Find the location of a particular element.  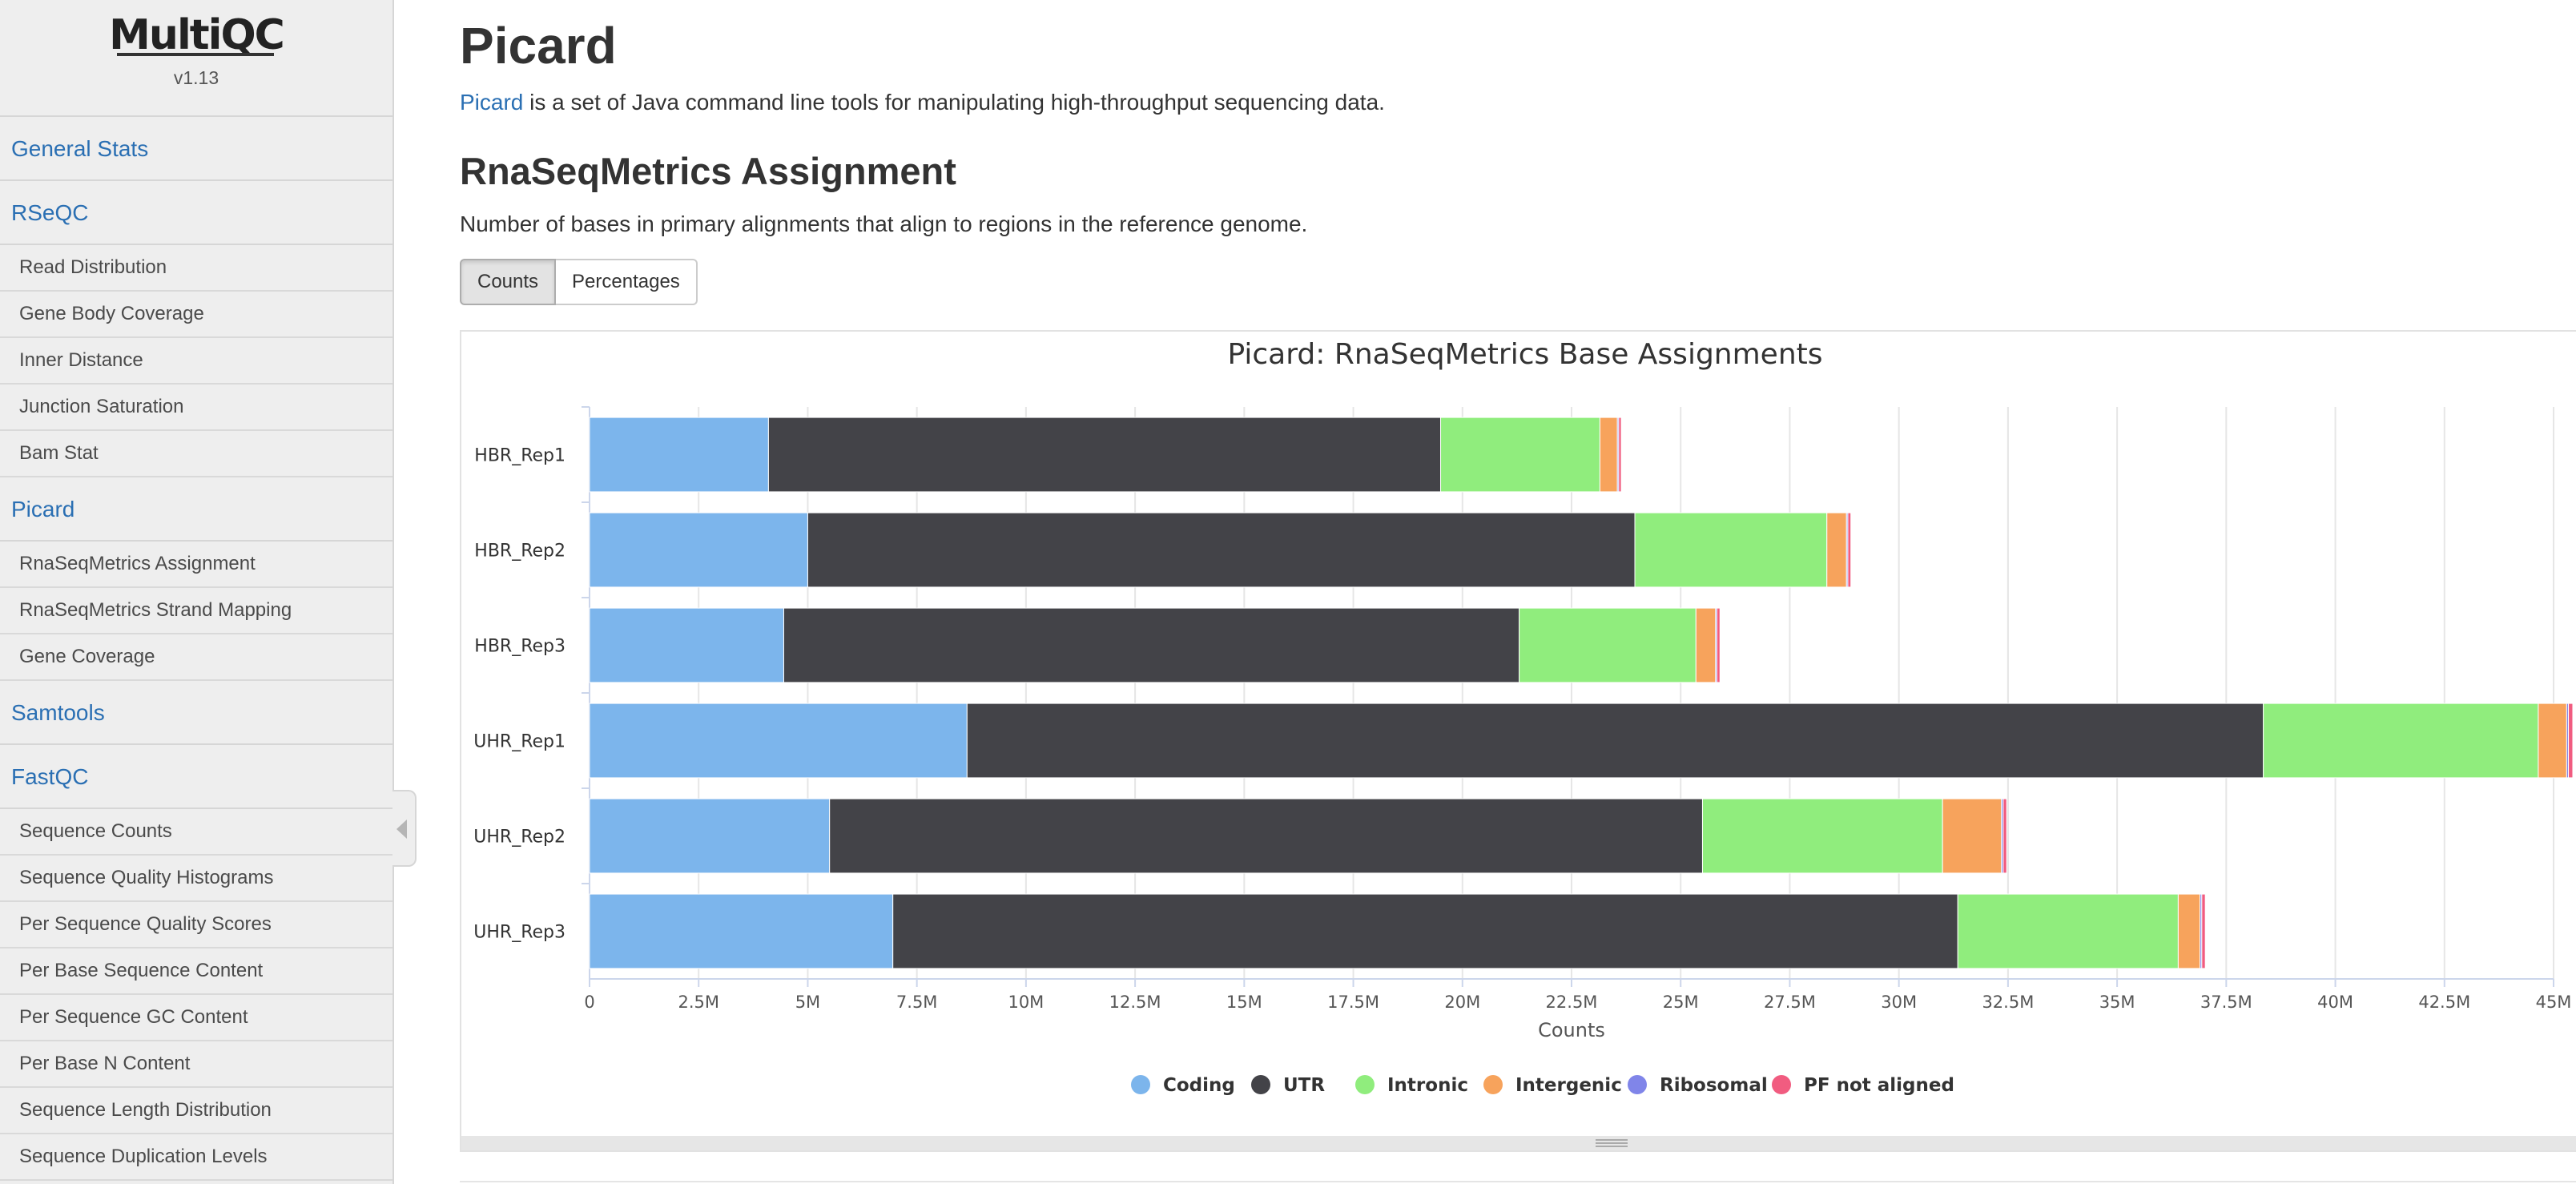

sidebar-section-samtools: Samtools is located at coordinates (196, 713).